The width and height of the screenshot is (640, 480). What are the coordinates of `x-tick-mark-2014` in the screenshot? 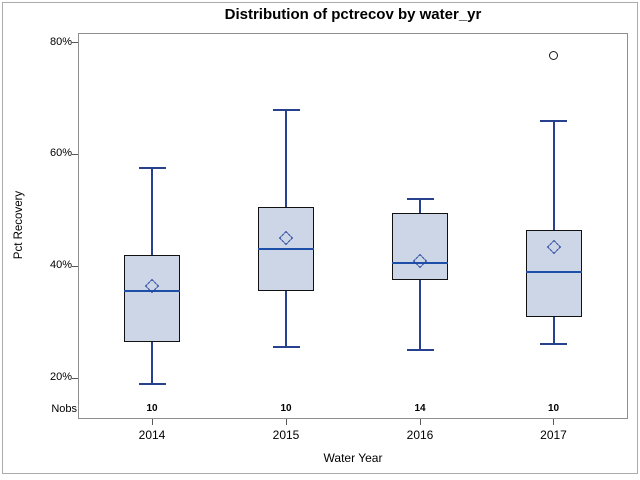 It's located at (152, 422).